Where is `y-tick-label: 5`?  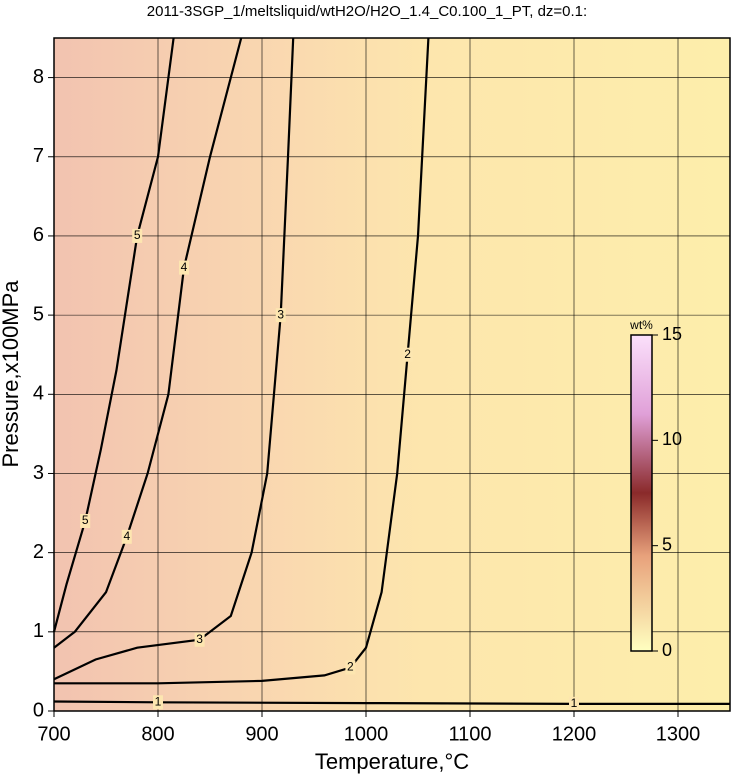
y-tick-label: 5 is located at coordinates (38, 314).